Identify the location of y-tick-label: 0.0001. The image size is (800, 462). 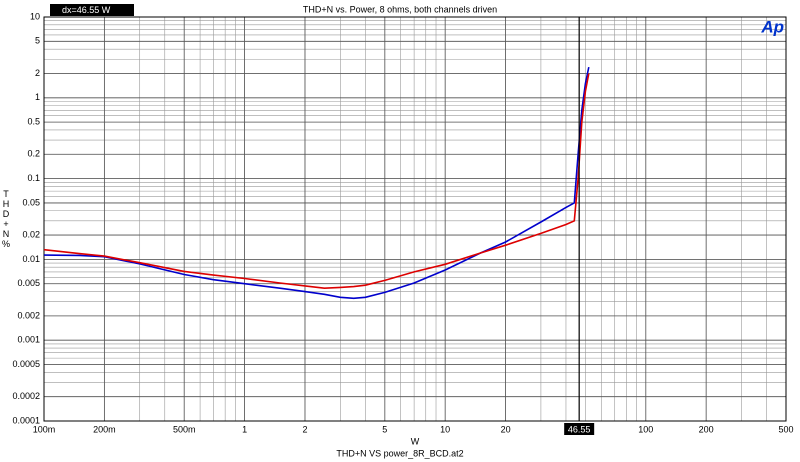
(26, 420).